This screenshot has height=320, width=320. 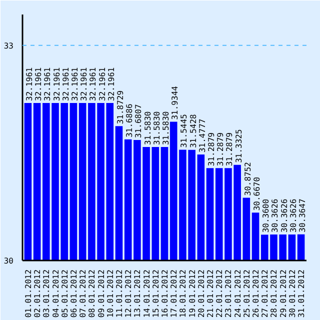 What do you see at coordinates (9, 261) in the screenshot?
I see `y-tick-label: 30` at bounding box center [9, 261].